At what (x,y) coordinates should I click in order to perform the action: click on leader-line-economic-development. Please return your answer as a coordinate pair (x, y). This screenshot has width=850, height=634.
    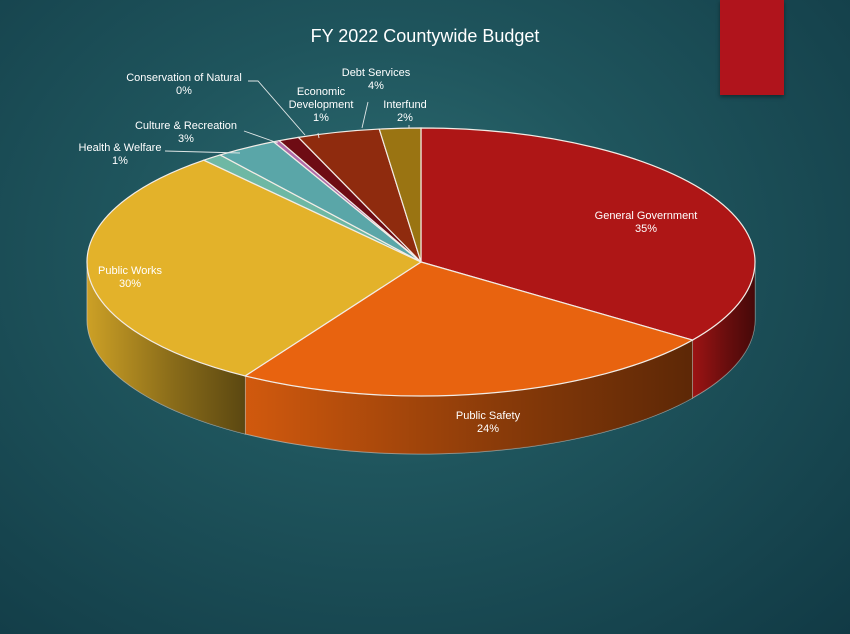
    Looking at the image, I should click on (318, 135).